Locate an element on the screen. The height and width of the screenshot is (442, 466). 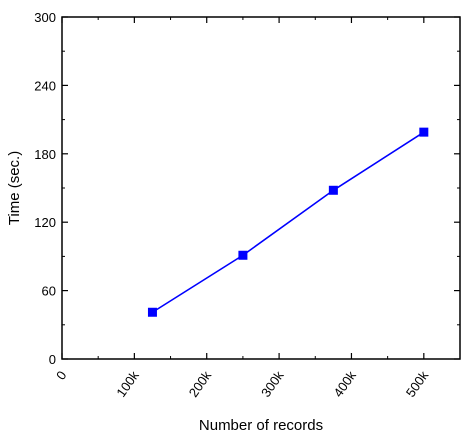
y-tick-label: 300 is located at coordinates (45, 17).